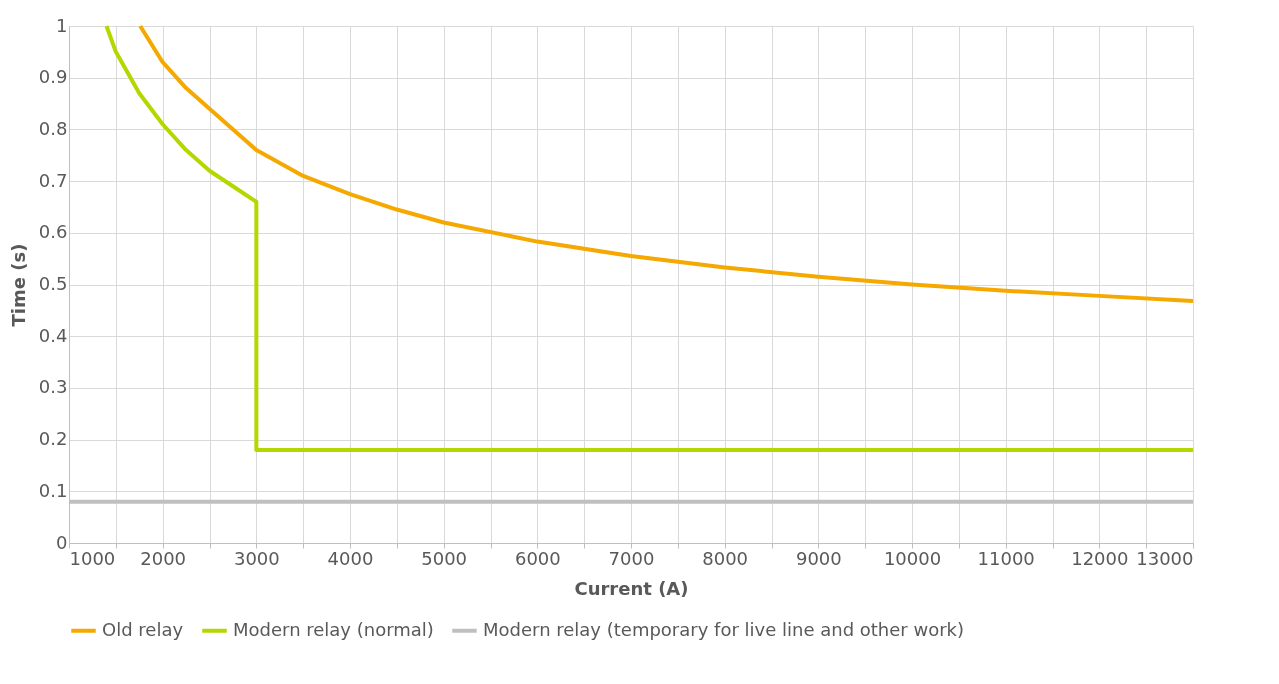  I want to click on y-tick-label: 0.4, so click(53, 335).